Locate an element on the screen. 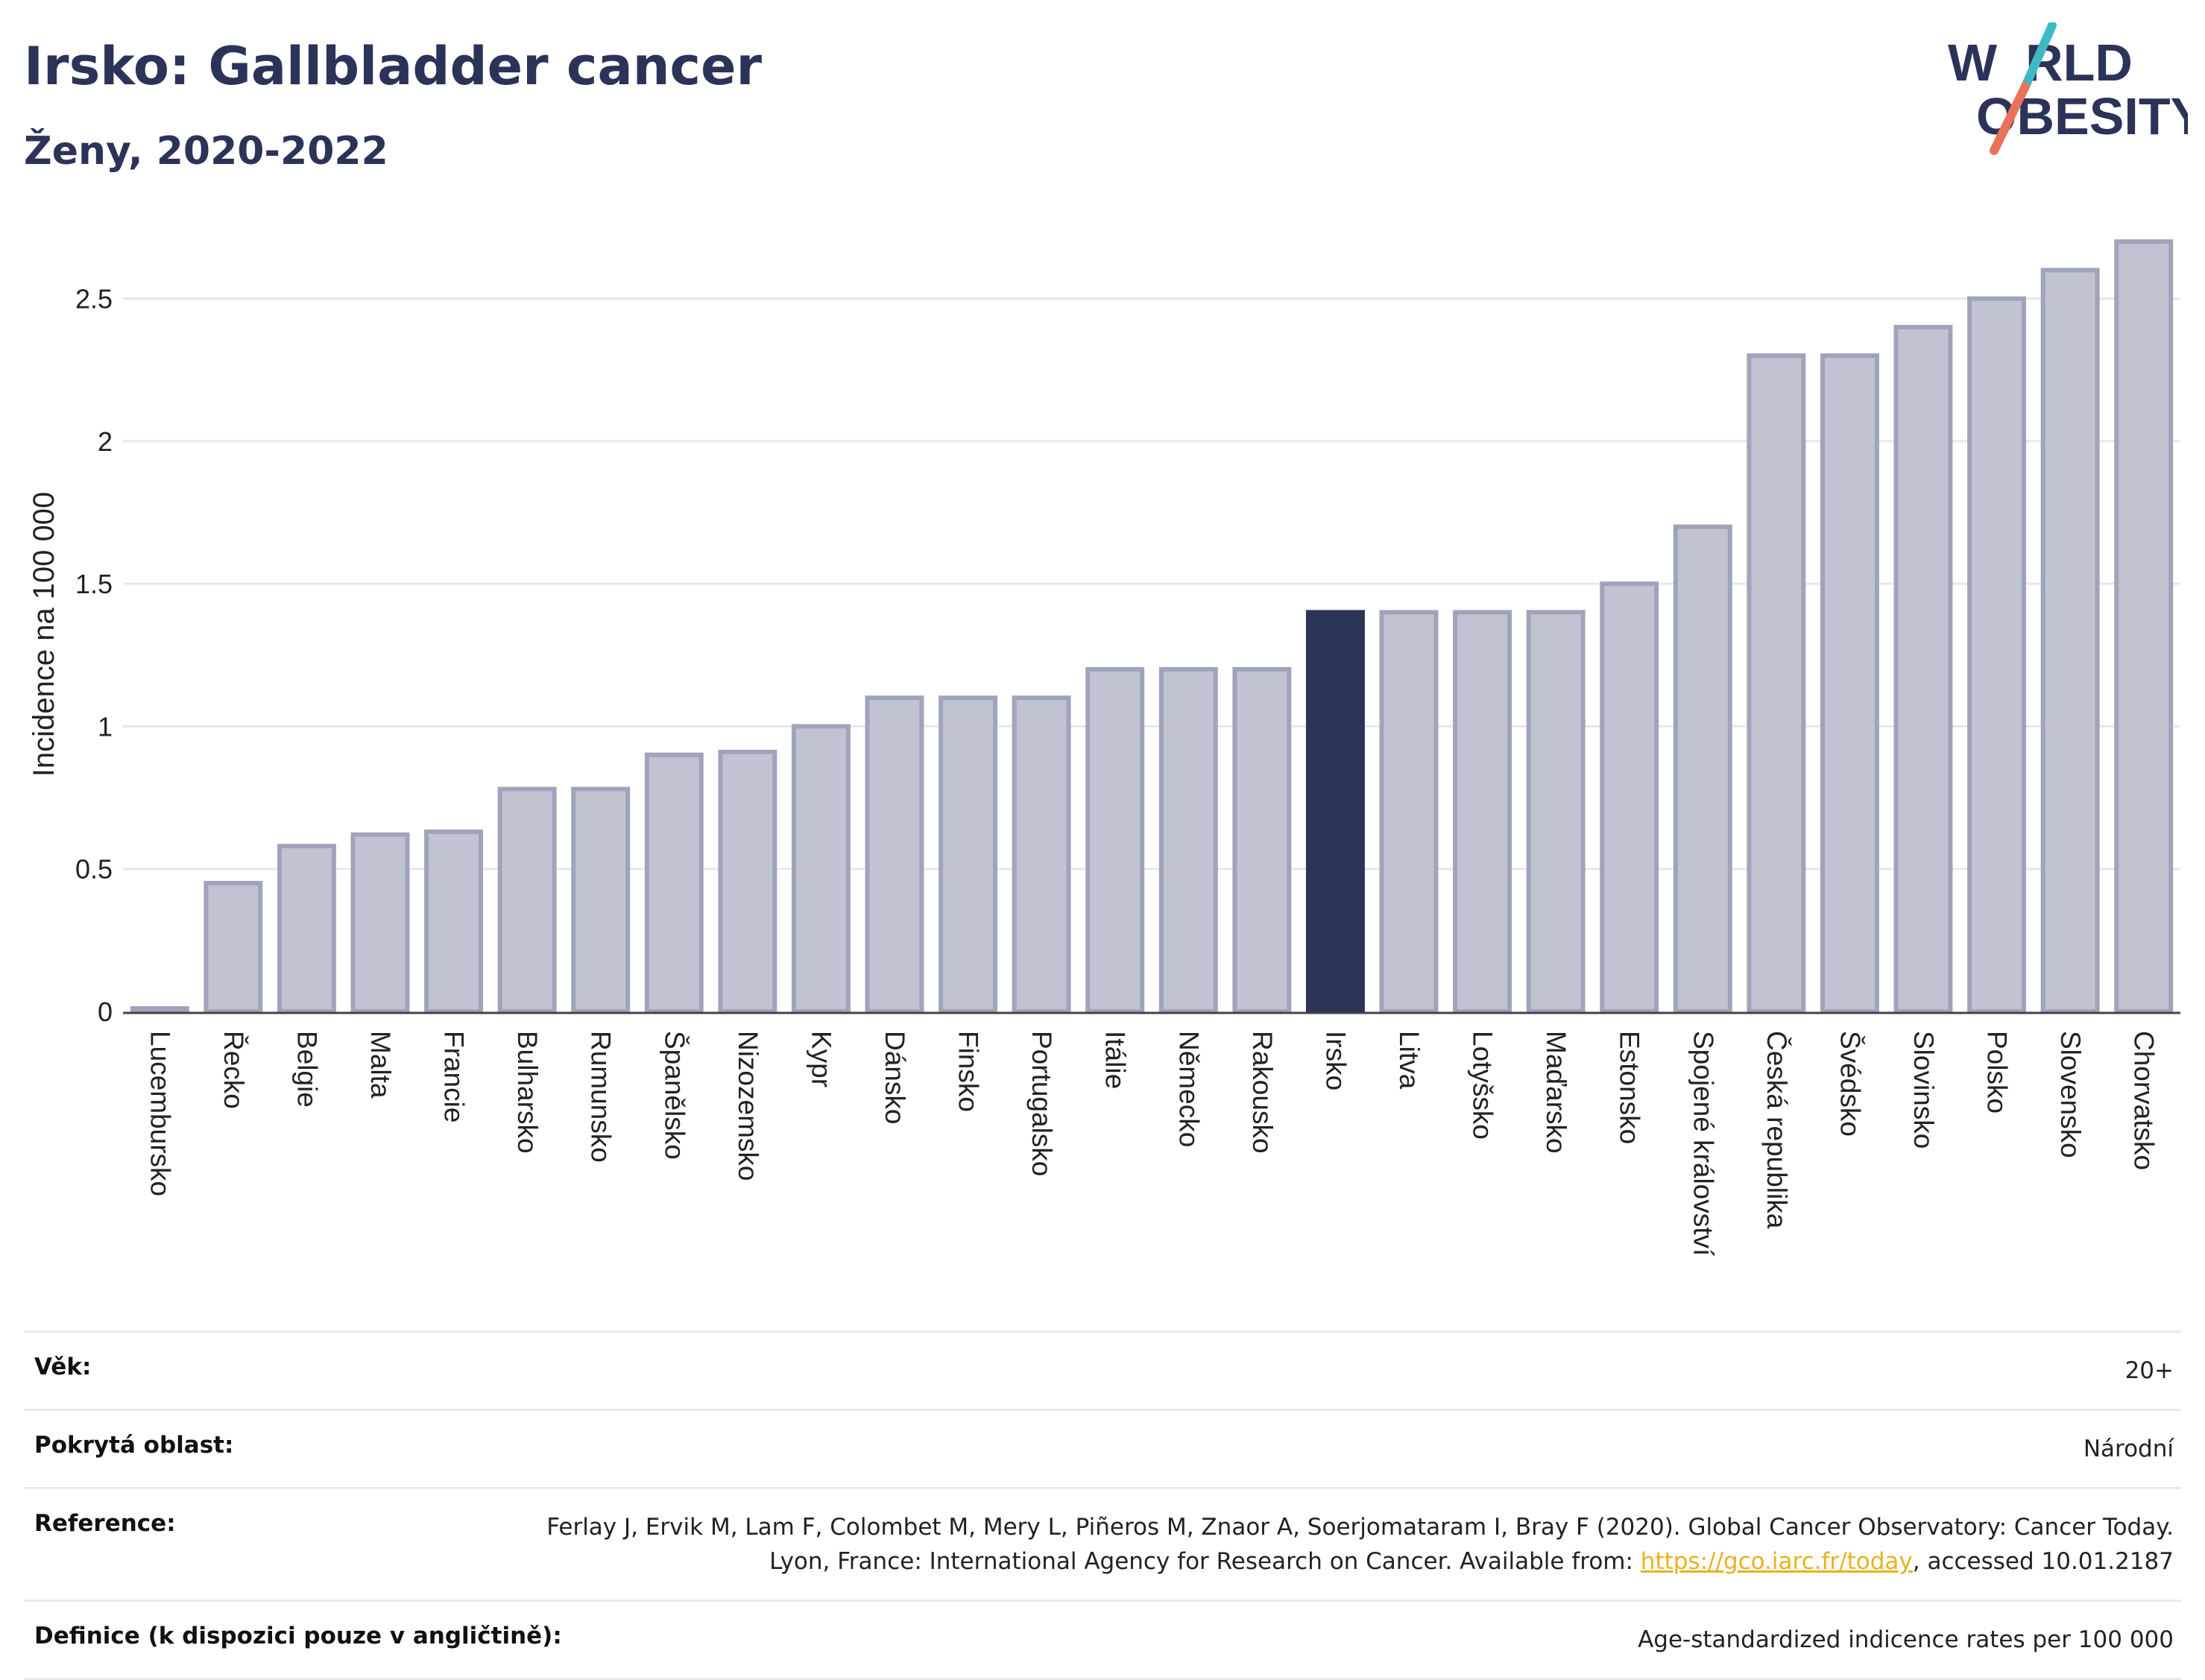  x-tick-label: Rumunsko is located at coordinates (601, 1097).